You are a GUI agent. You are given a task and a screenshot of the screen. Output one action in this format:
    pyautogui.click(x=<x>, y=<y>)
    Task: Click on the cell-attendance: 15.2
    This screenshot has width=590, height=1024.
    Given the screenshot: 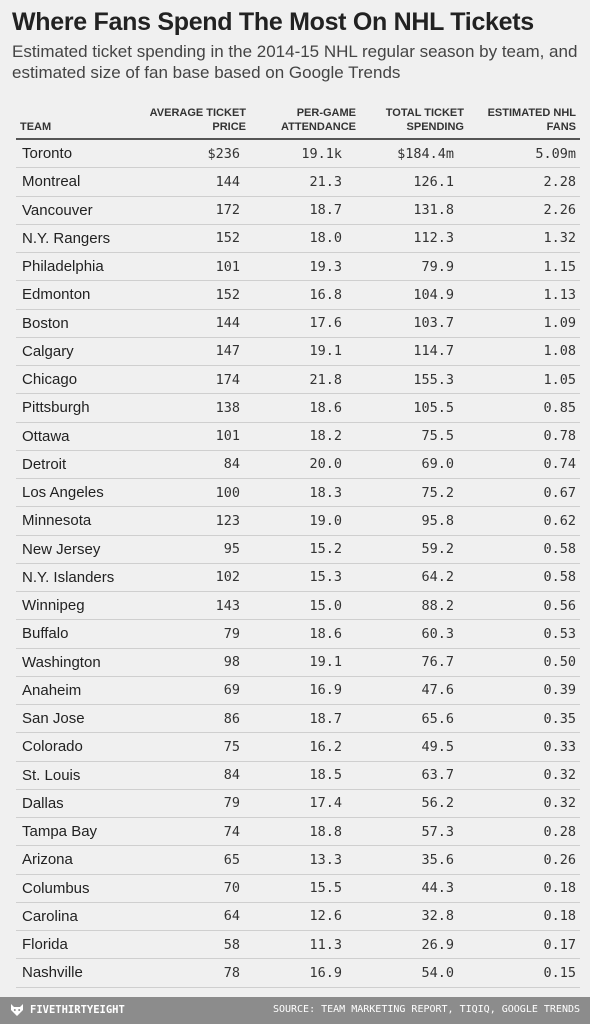 What is the action you would take?
    pyautogui.click(x=311, y=549)
    